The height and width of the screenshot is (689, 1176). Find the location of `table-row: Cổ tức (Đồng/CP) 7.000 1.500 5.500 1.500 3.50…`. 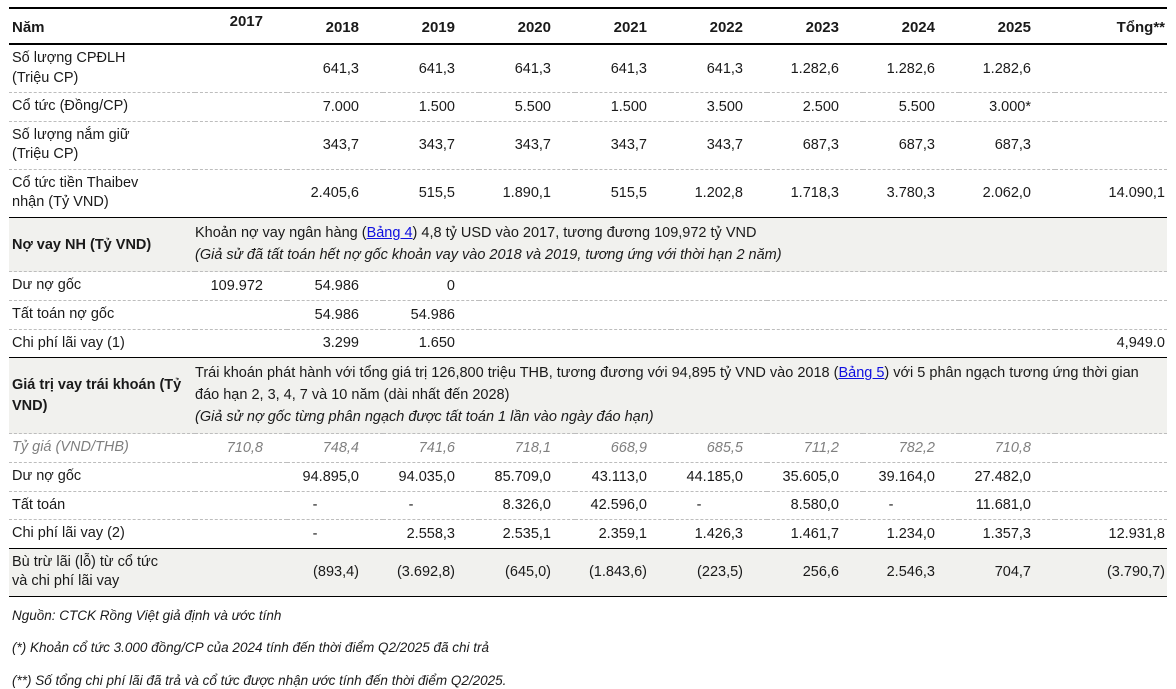

table-row: Cổ tức (Đồng/CP) 7.000 1.500 5.500 1.500 3.50… is located at coordinates (588, 107).